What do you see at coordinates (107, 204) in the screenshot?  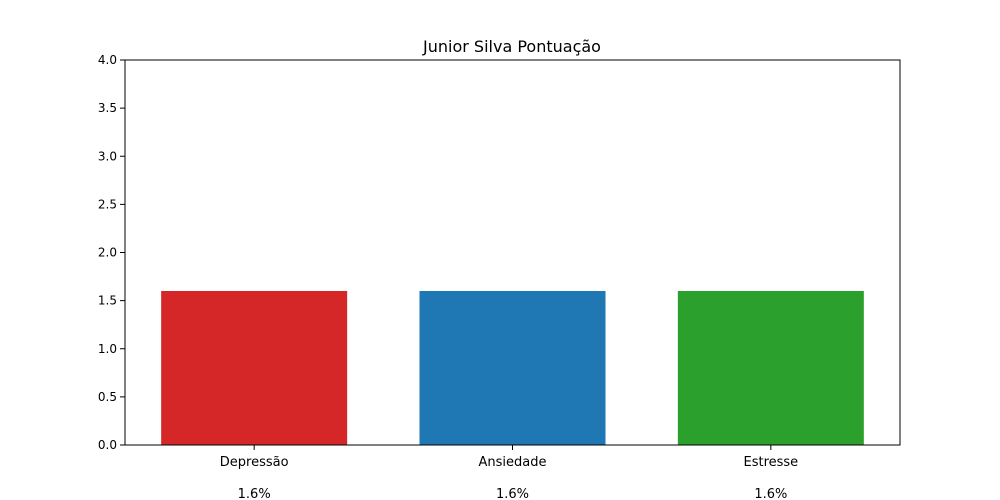 I see `y-tick-label: 2.5` at bounding box center [107, 204].